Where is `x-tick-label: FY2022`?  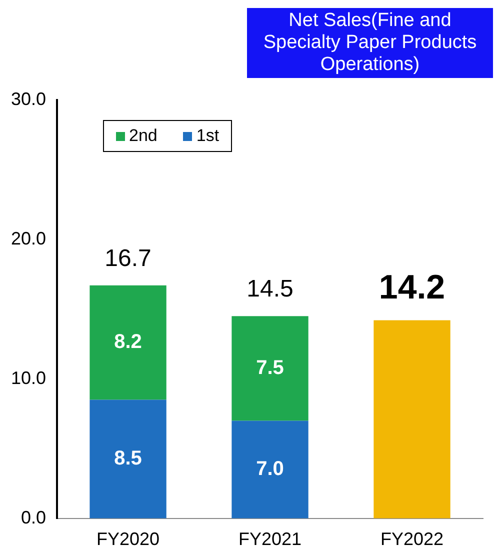 x-tick-label: FY2022 is located at coordinates (412, 539).